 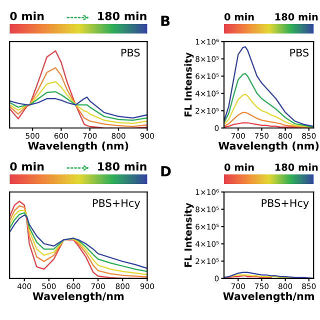 I want to click on chart-title: D, so click(x=166, y=171).